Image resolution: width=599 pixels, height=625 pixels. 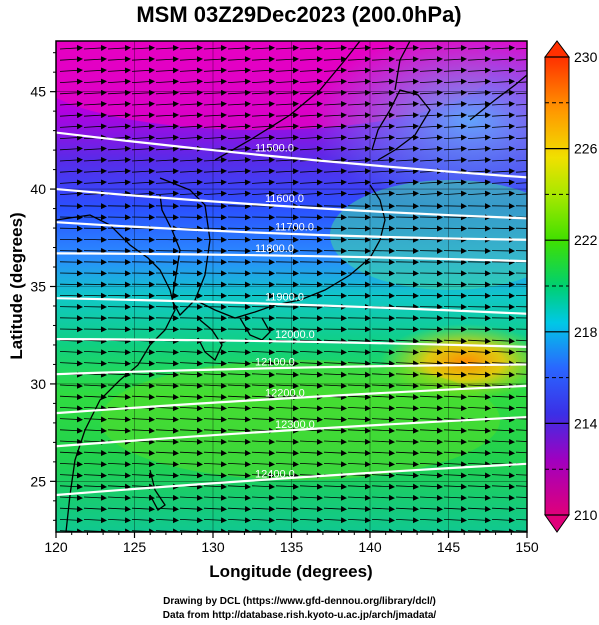 What do you see at coordinates (275, 474) in the screenshot?
I see `contour-label: 12400.0` at bounding box center [275, 474].